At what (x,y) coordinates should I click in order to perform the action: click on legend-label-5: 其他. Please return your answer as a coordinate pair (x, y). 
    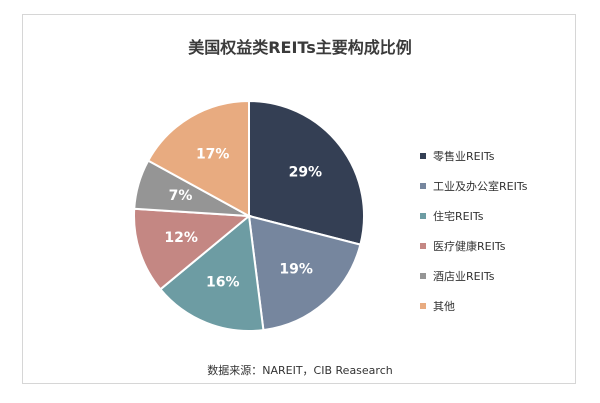
    Looking at the image, I should click on (444, 306).